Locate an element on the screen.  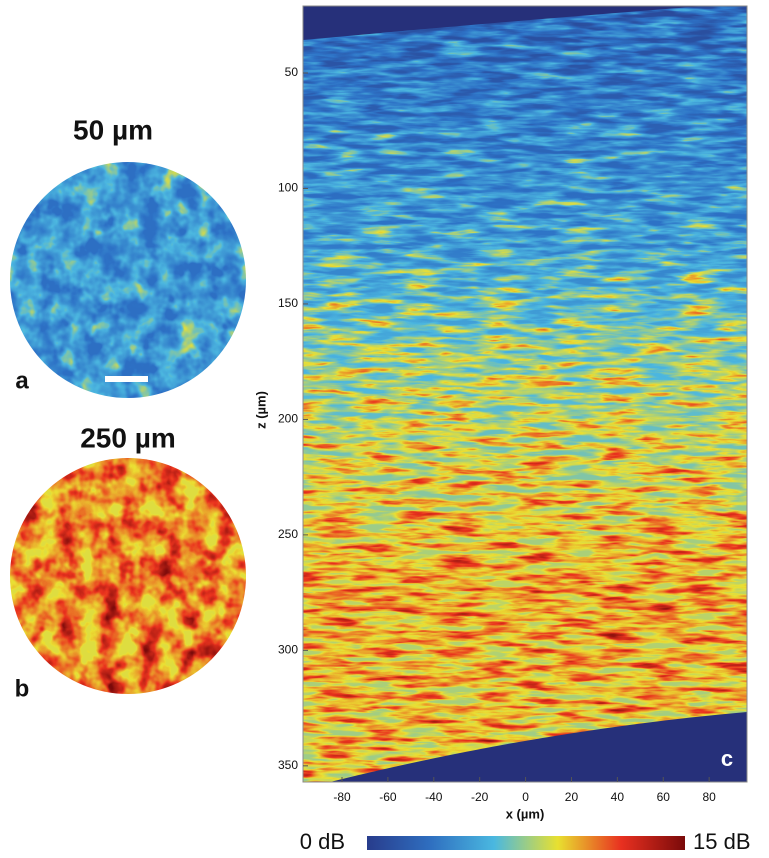
speckle-image-a is located at coordinates (128, 280).